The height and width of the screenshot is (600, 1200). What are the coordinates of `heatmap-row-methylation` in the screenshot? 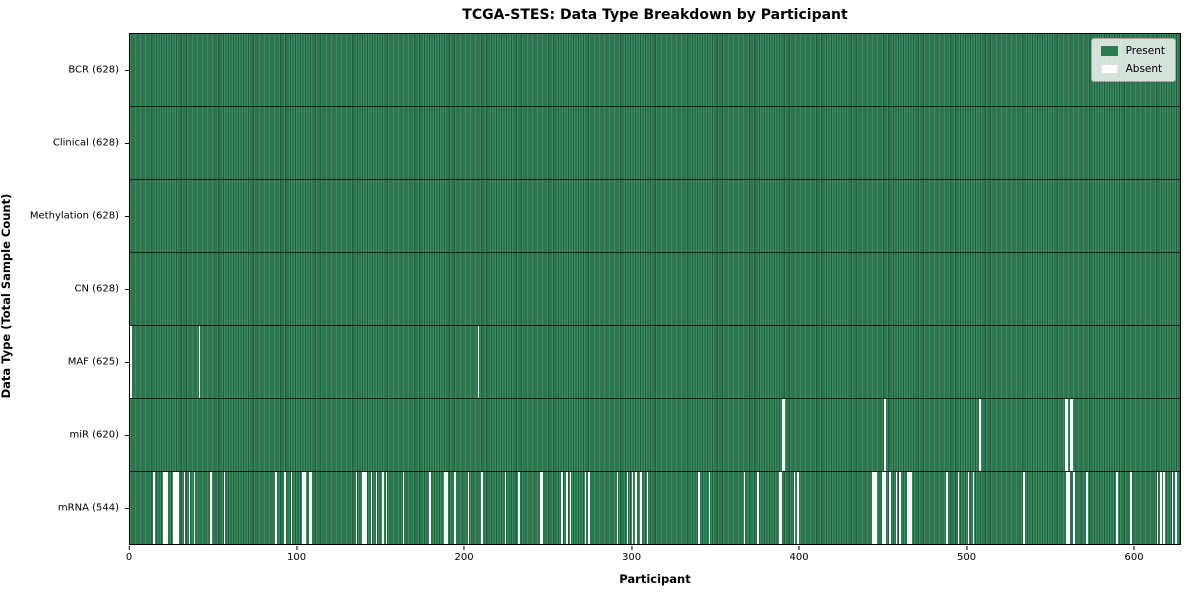 It's located at (655, 215).